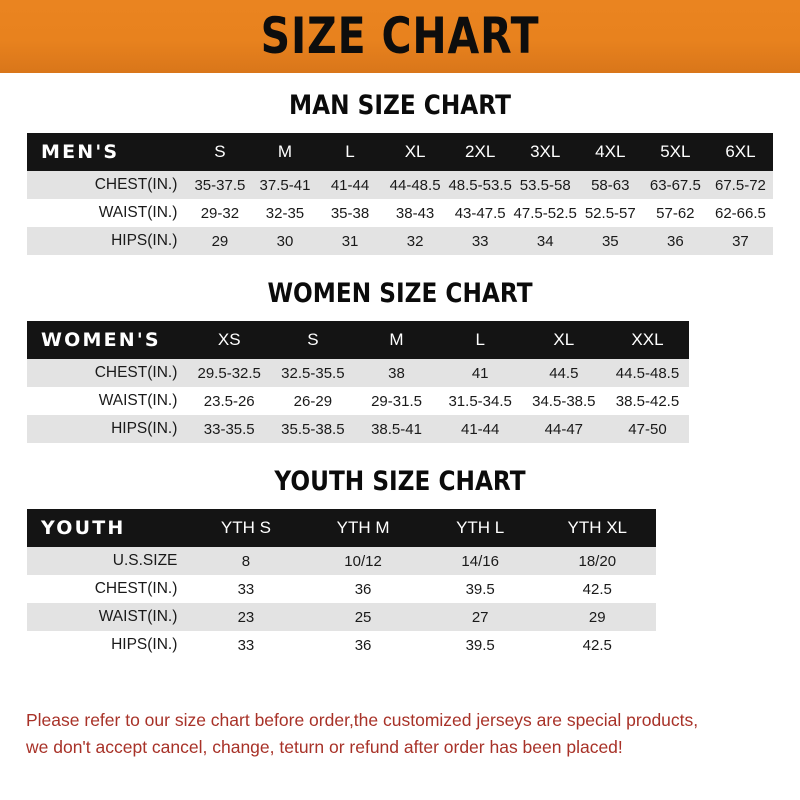 Image resolution: width=800 pixels, height=800 pixels. Describe the element at coordinates (313, 429) in the screenshot. I see `measurement-cell: 35.5-38.5` at that location.